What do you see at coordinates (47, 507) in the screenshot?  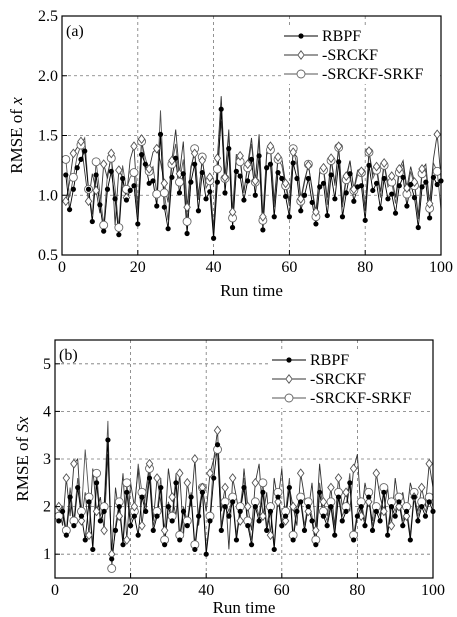 I see `y-tick-label: 2` at bounding box center [47, 507].